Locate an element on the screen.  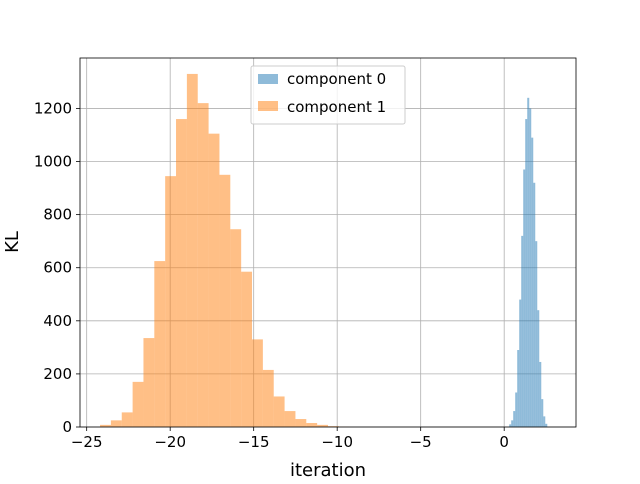
y-tick-label: 1000 is located at coordinates (53, 162).